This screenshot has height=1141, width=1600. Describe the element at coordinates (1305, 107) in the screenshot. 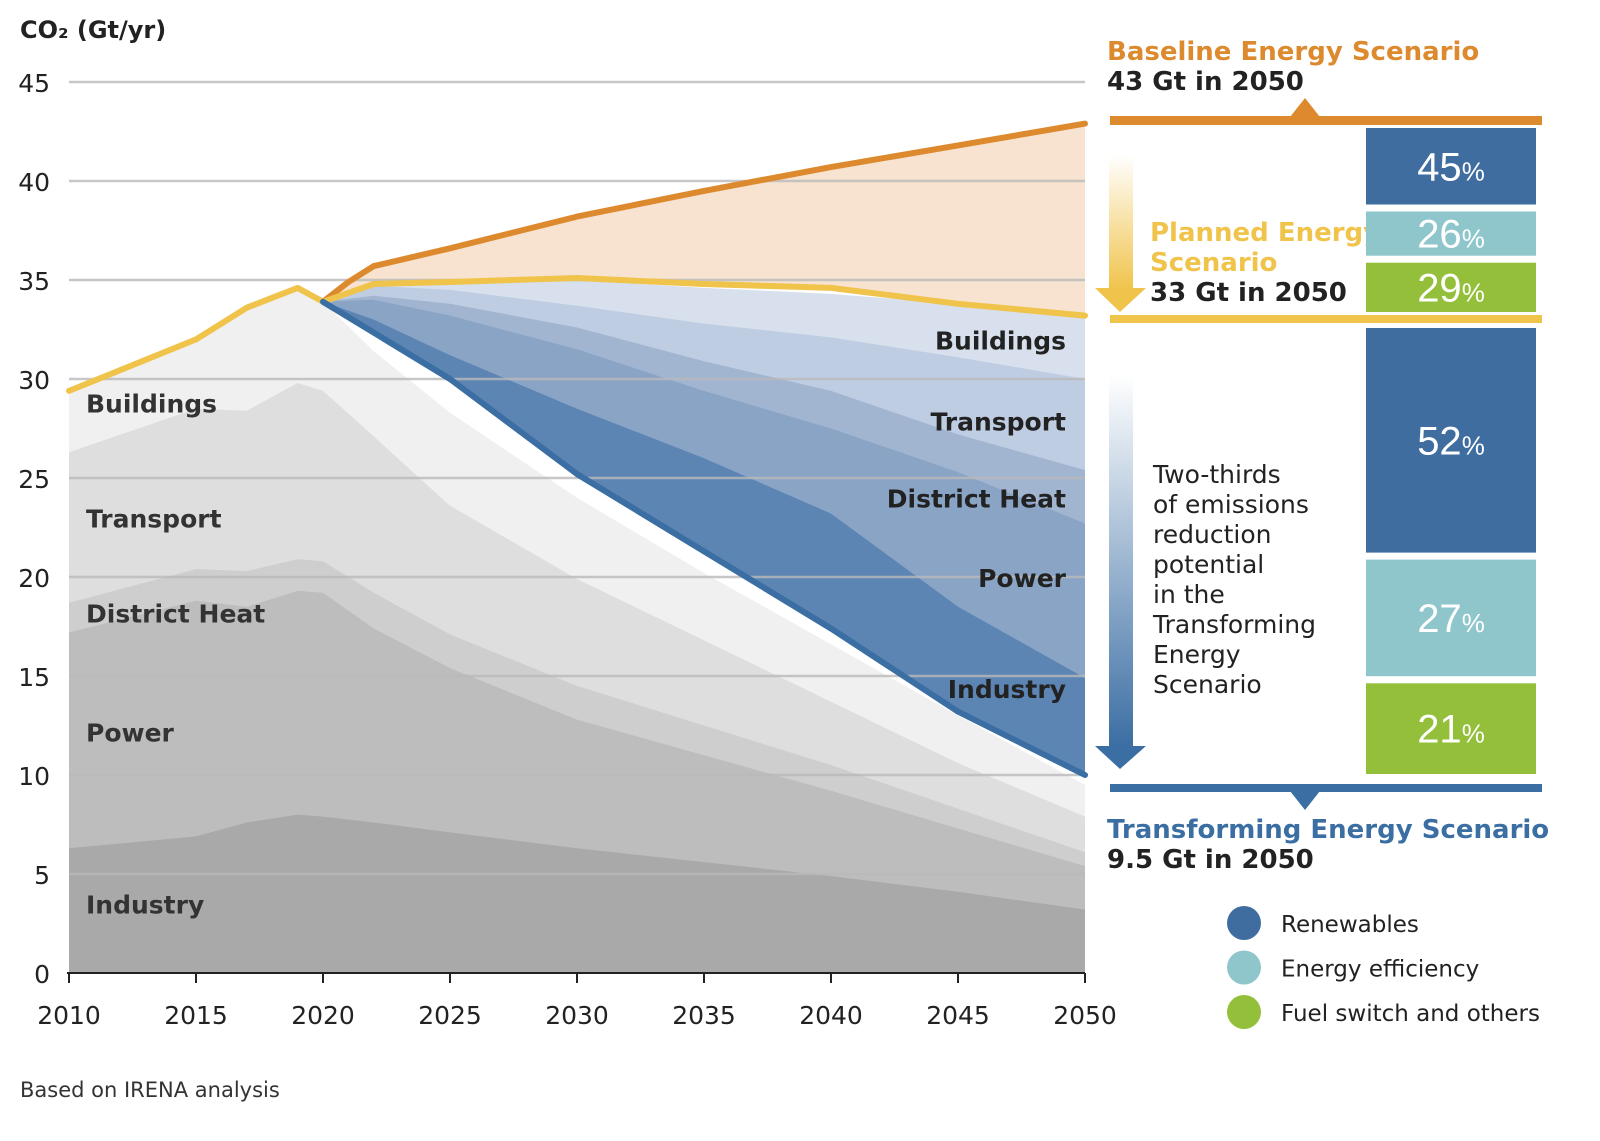

I see `baseline-bracket-arrow` at that location.